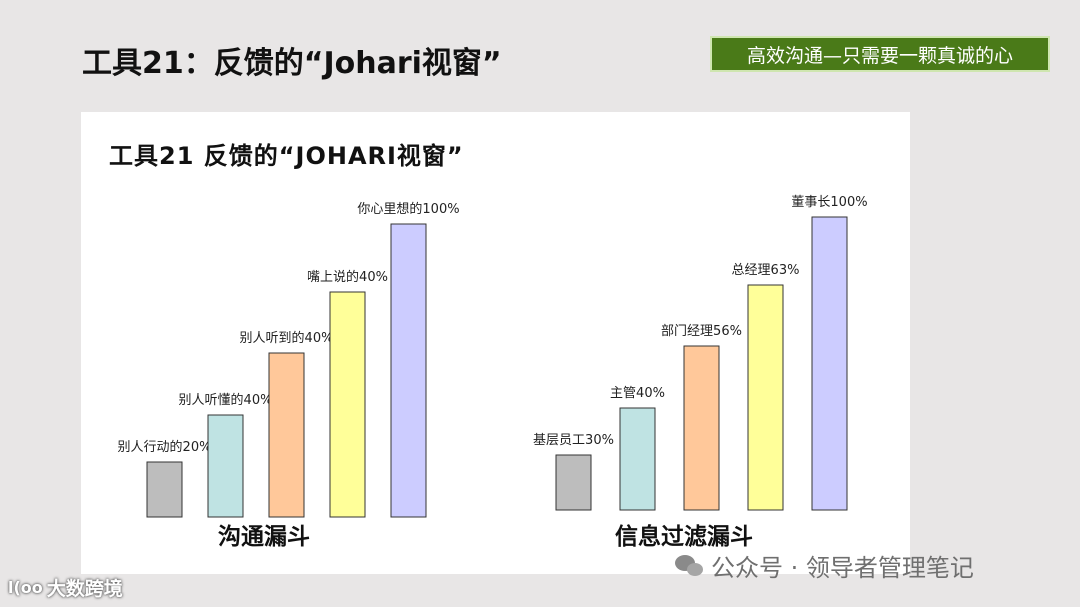  Describe the element at coordinates (829, 202) in the screenshot. I see `bar-label-2-5: 董事长100%` at that location.